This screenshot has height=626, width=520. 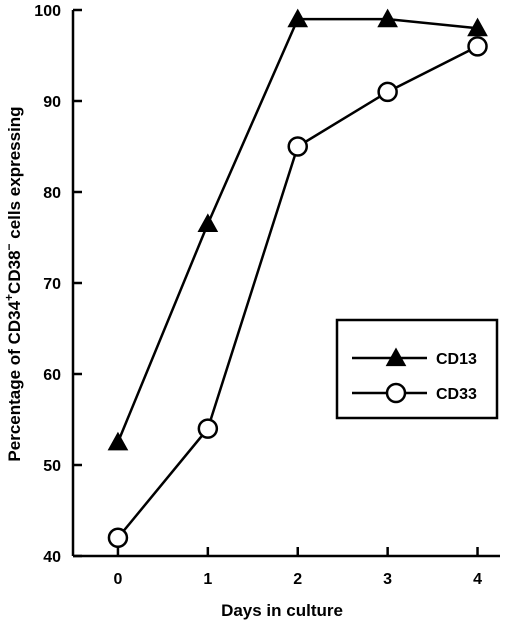 I want to click on legend-triangle-icon, so click(x=396, y=357).